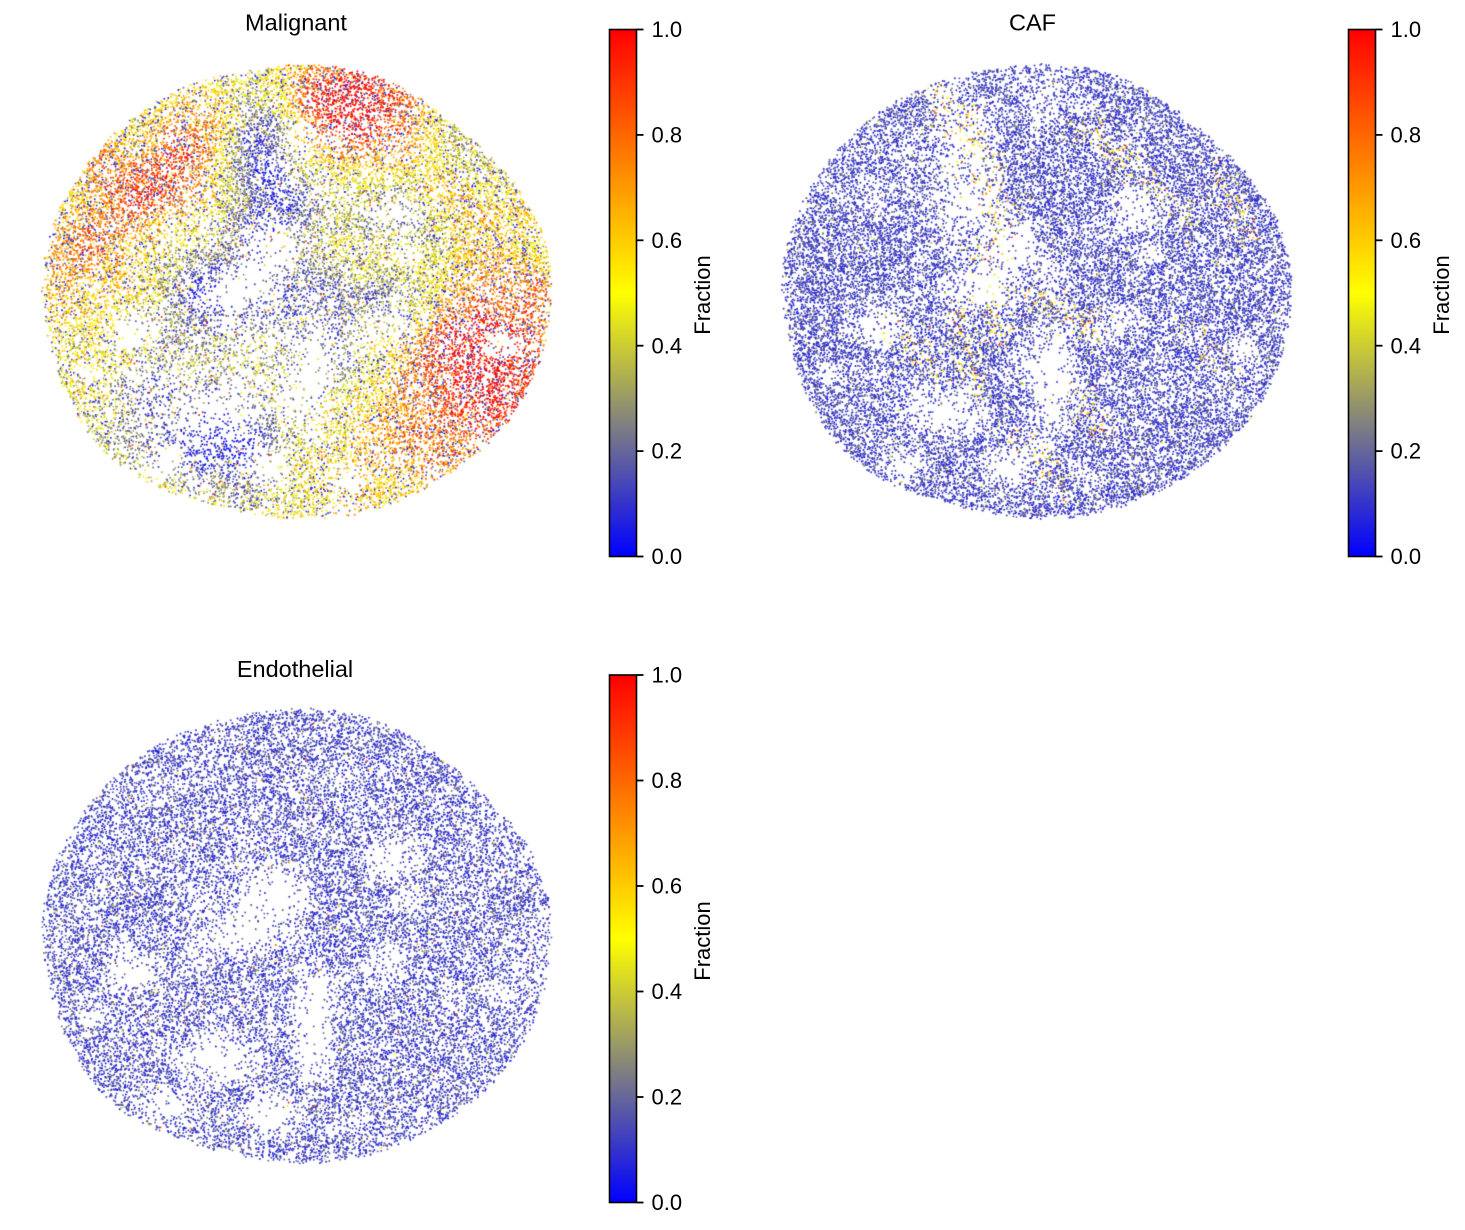  What do you see at coordinates (296, 23) in the screenshot?
I see `svg-text: Malignant` at bounding box center [296, 23].